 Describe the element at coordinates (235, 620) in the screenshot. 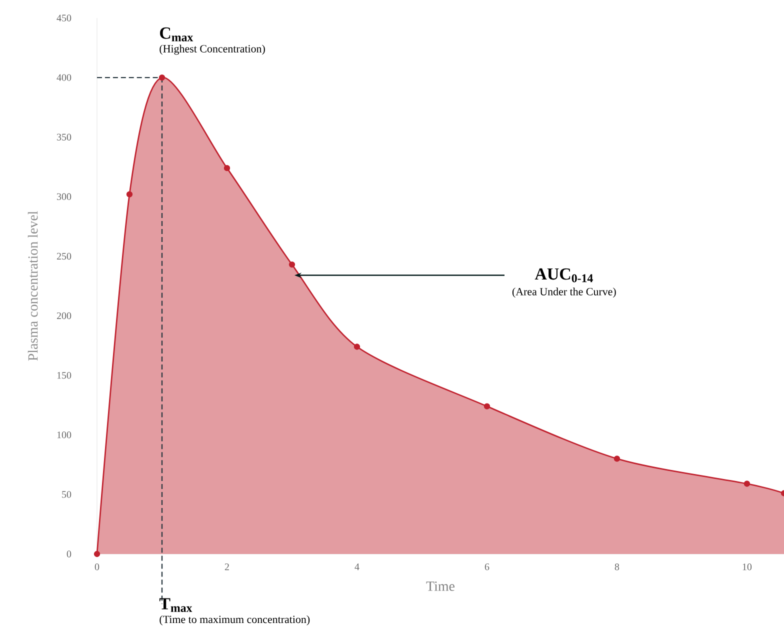

I see `text: (Time to maximum concentration)` at that location.